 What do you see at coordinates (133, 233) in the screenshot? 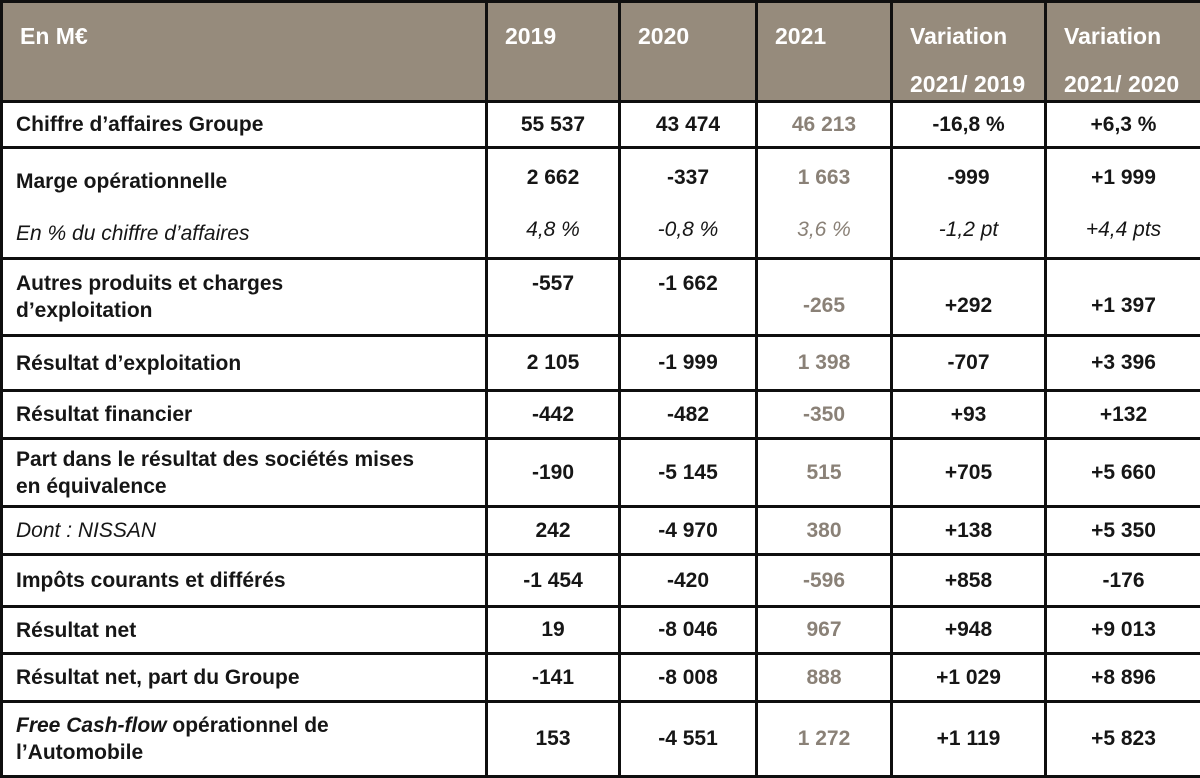
I see `row-label-sub: En % du chiffre d’affaires` at bounding box center [133, 233].